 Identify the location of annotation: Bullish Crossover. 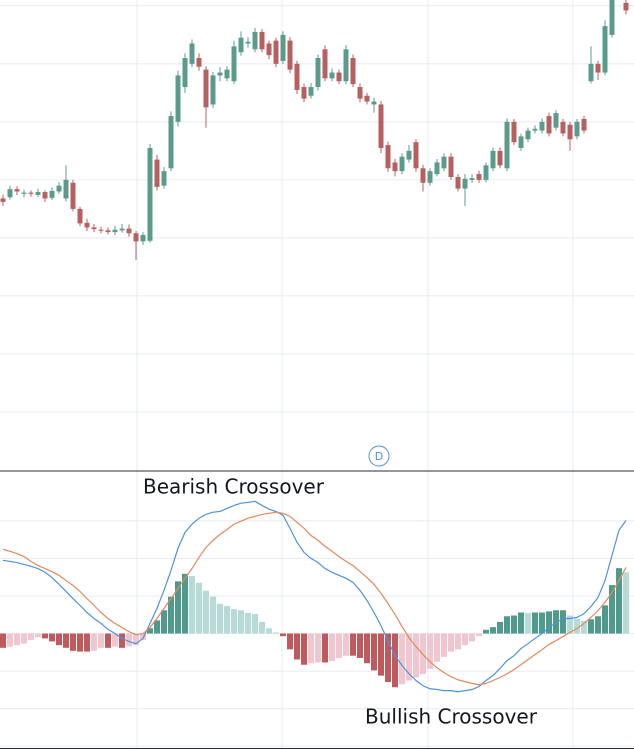
(451, 717).